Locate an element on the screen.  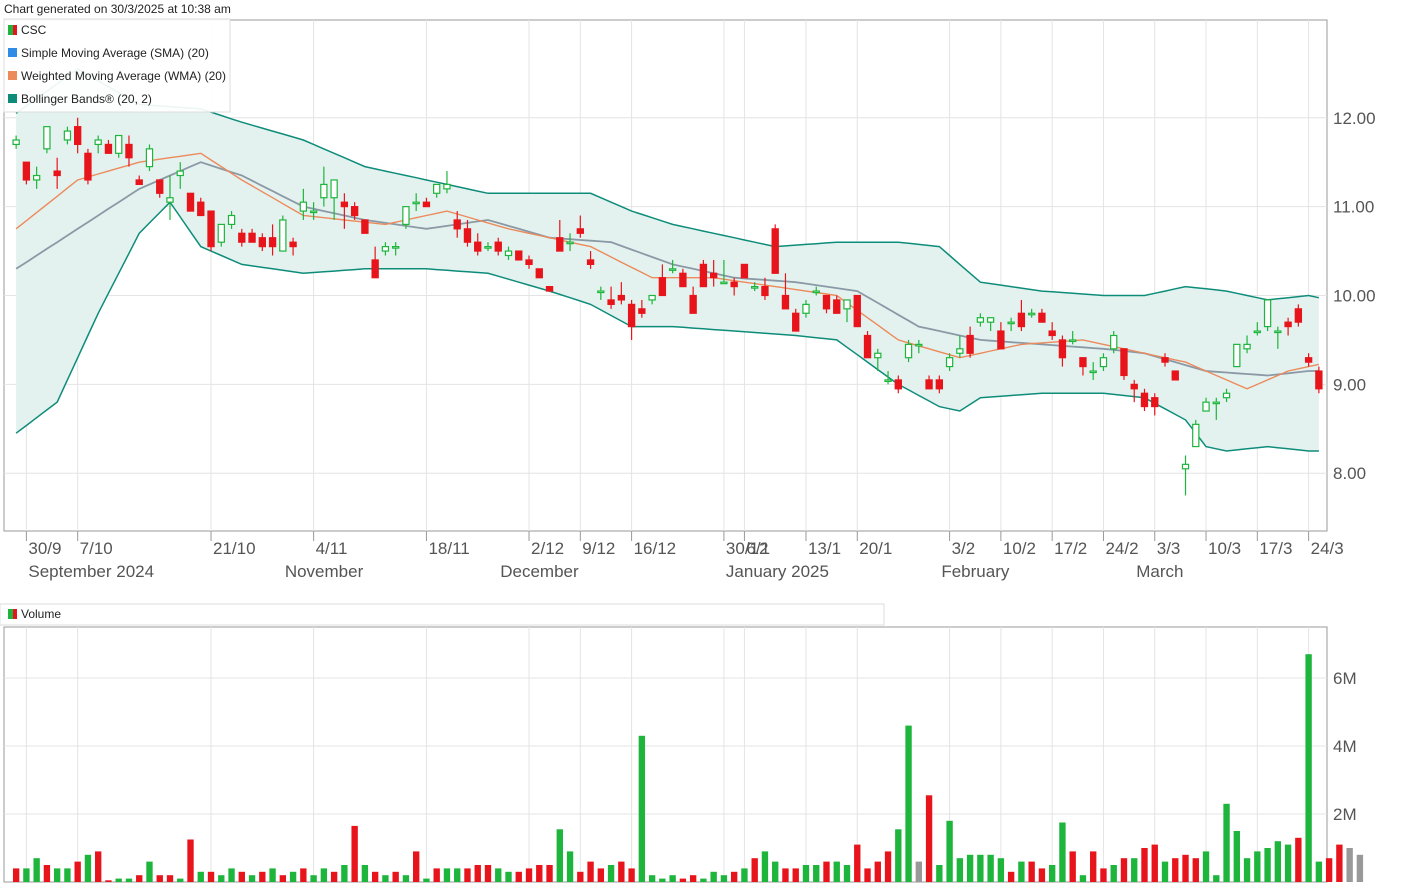
month-label: February is located at coordinates (975, 571).